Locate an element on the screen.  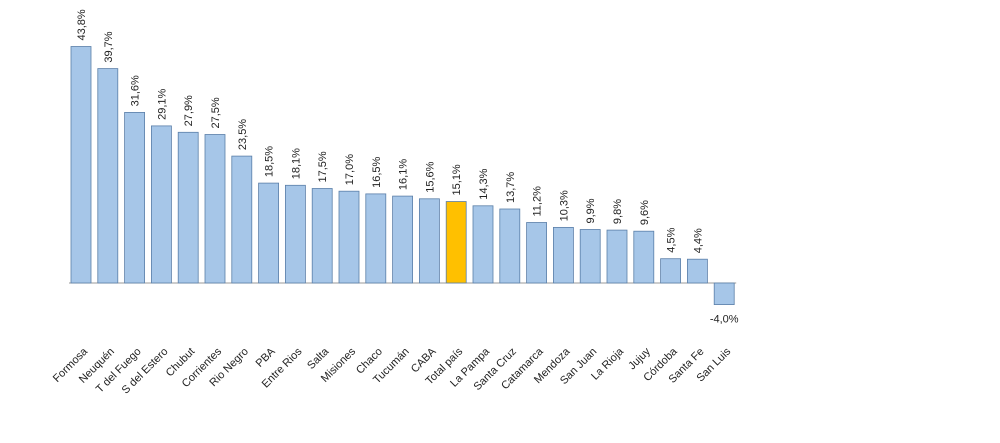
value-label-19: 9,9% is located at coordinates (591, 210).